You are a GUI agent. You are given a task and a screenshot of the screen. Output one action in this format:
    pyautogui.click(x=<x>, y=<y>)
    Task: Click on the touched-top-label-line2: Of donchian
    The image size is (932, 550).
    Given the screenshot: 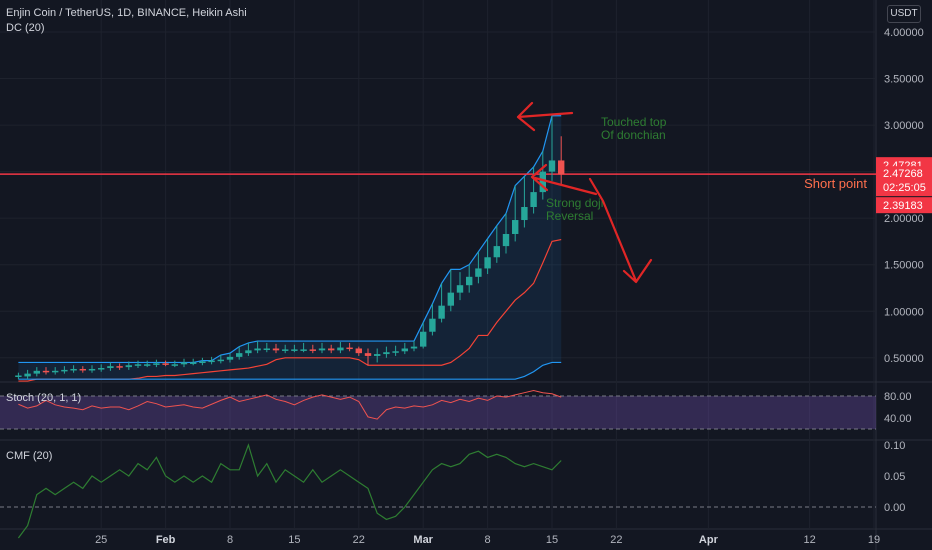 What is the action you would take?
    pyautogui.click(x=633, y=135)
    